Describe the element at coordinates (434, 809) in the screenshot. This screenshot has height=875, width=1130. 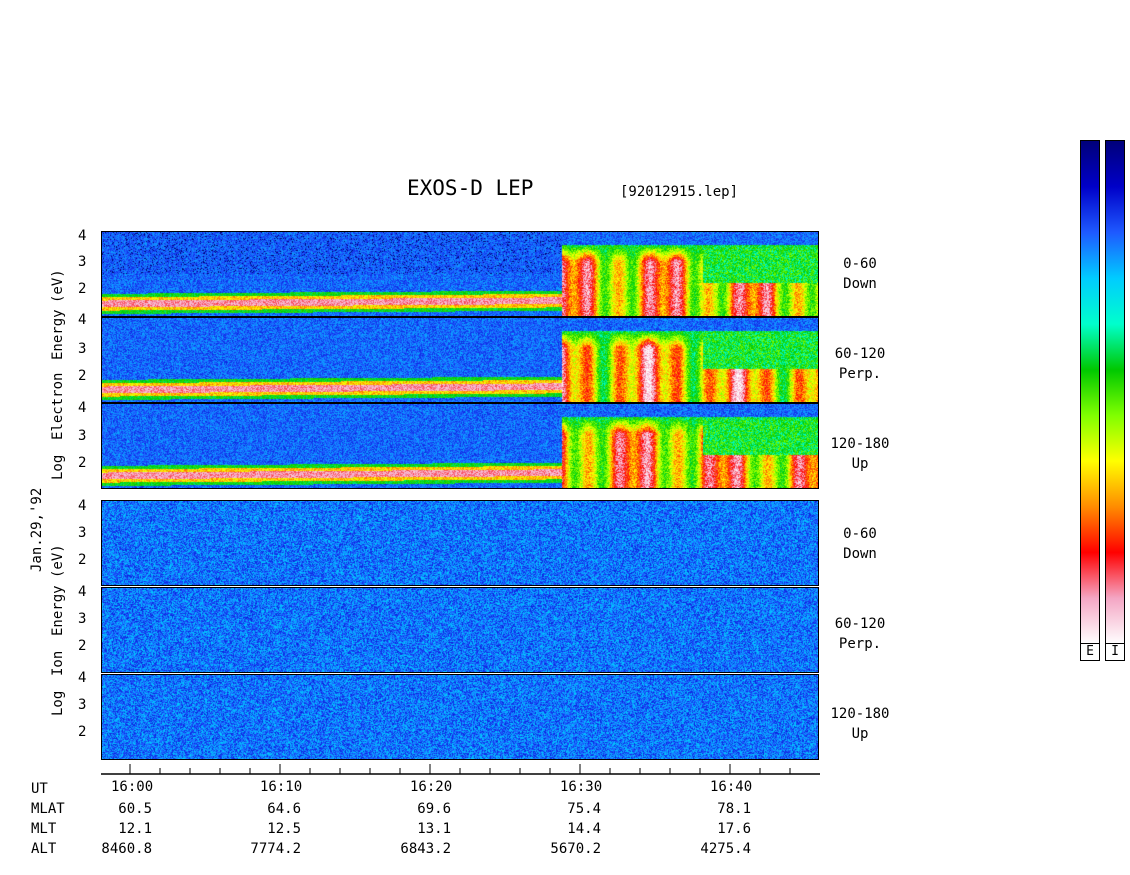
I see `mlat-2: 69.6` at that location.